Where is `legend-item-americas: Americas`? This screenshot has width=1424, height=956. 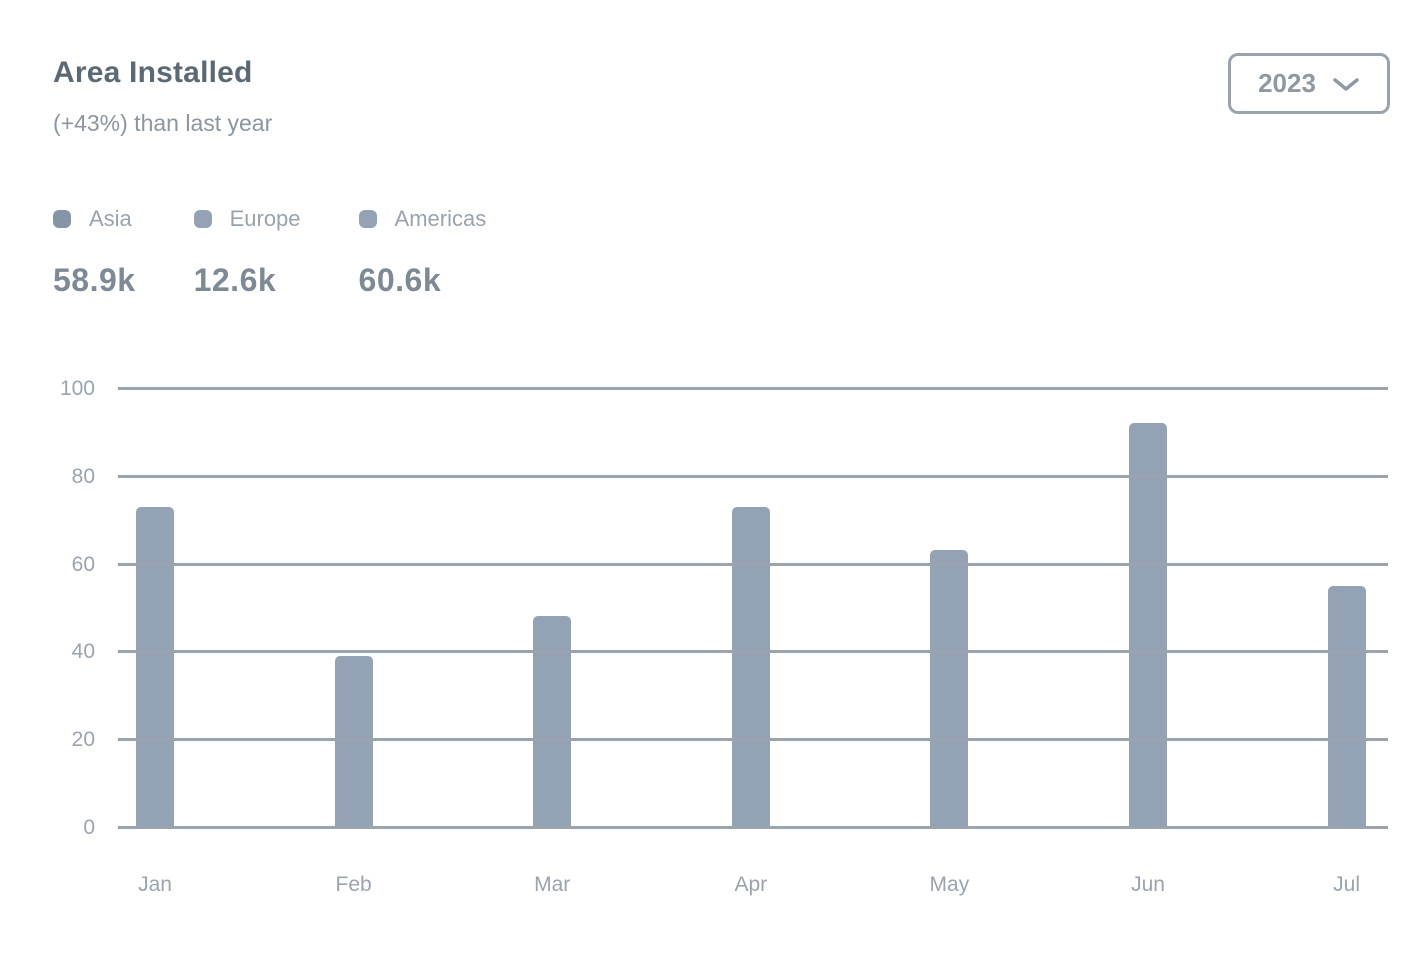
legend-item-americas: Americas is located at coordinates (422, 219).